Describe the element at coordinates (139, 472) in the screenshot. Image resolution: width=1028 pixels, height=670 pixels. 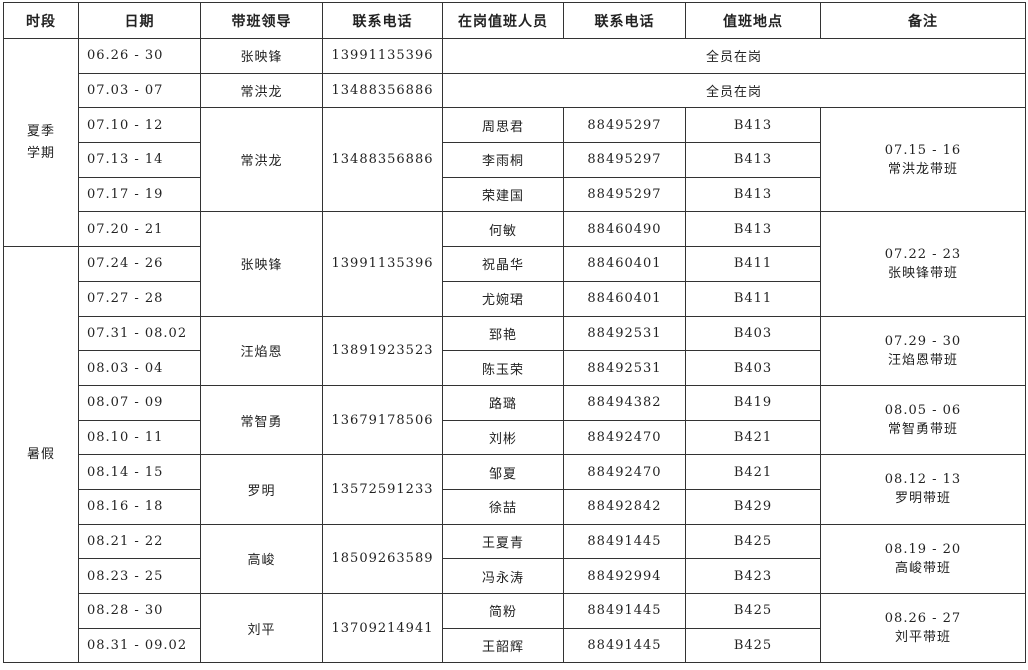
I see `date-cell: 08.14 - 15` at that location.